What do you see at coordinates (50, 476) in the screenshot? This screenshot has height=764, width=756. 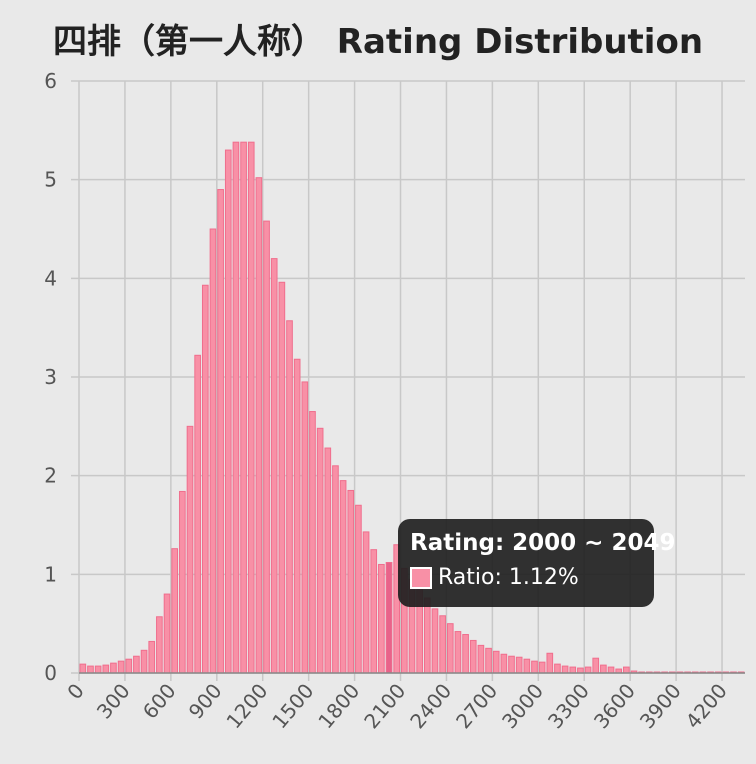 I see `y-tick-label: 2` at bounding box center [50, 476].